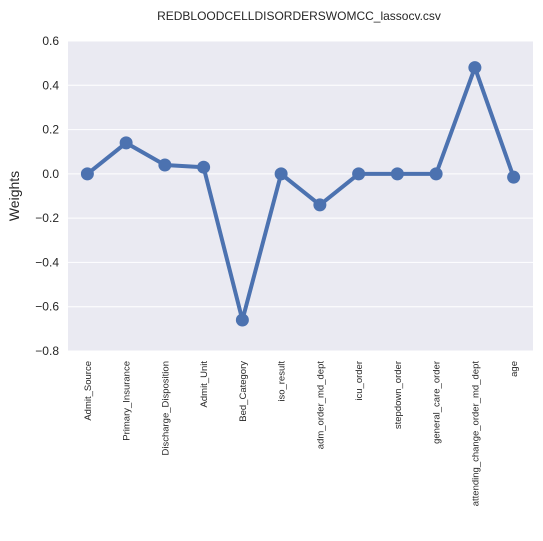 This screenshot has width=543, height=541. I want to click on y-tick-label: 0.6, so click(50, 41).